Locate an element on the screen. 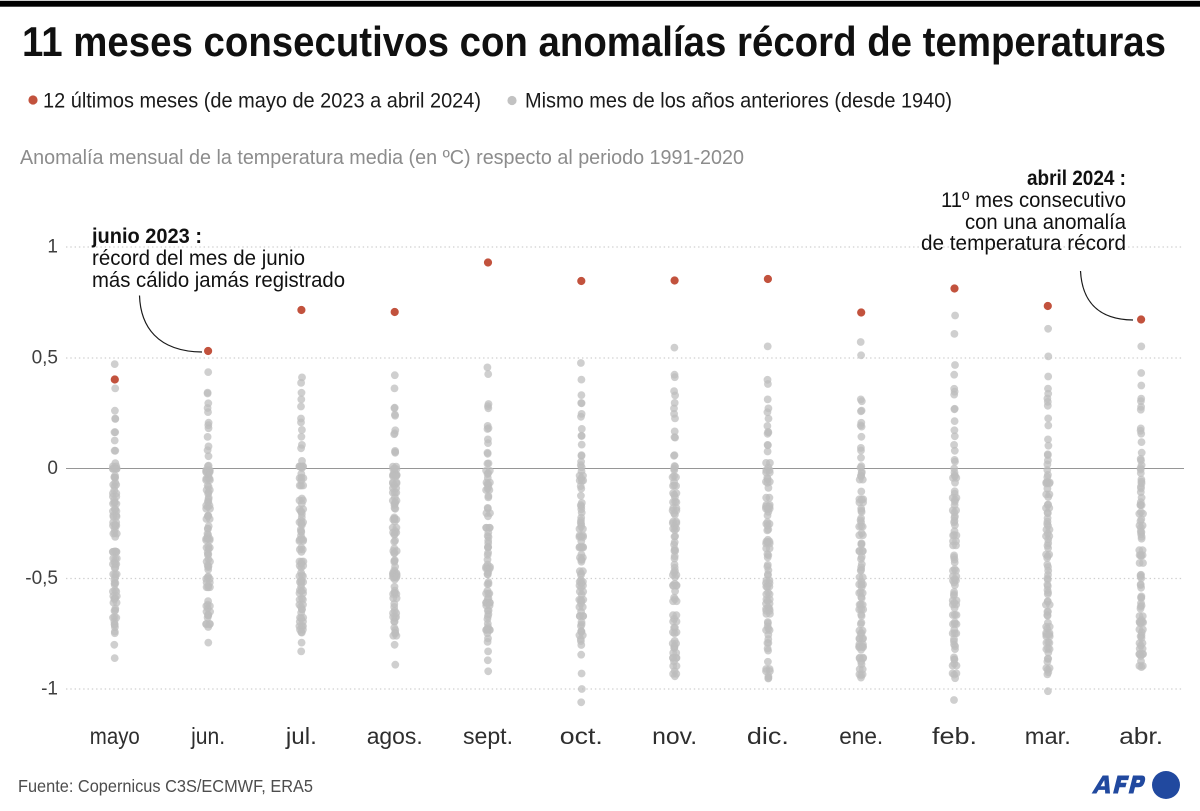 The width and height of the screenshot is (1200, 811). svg-text: oct. is located at coordinates (581, 736).